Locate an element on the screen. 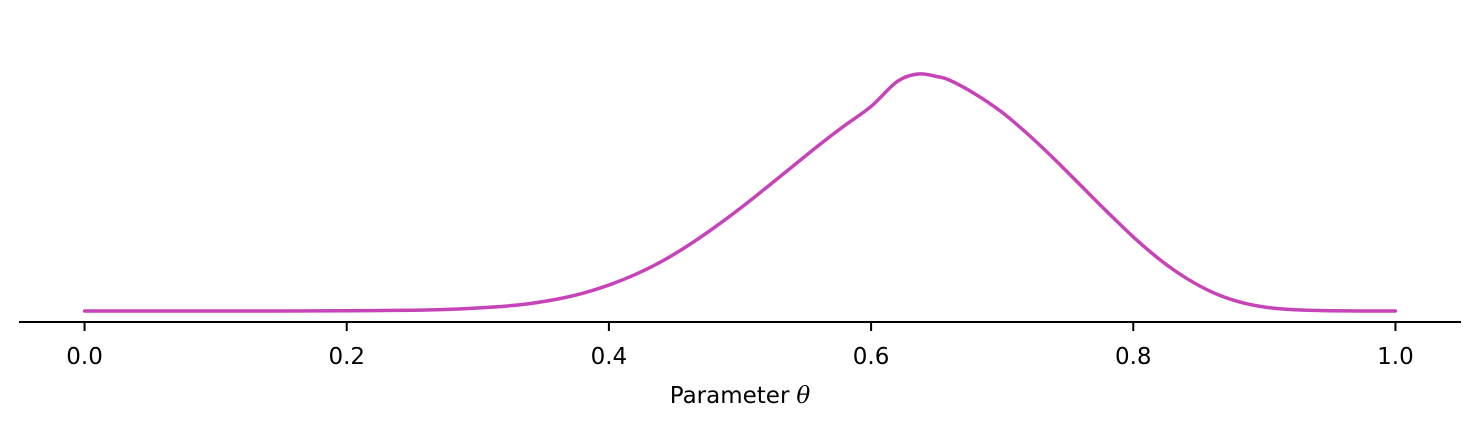 This screenshot has width=1480, height=430. x-tick-label: 1.0 is located at coordinates (1395, 357).